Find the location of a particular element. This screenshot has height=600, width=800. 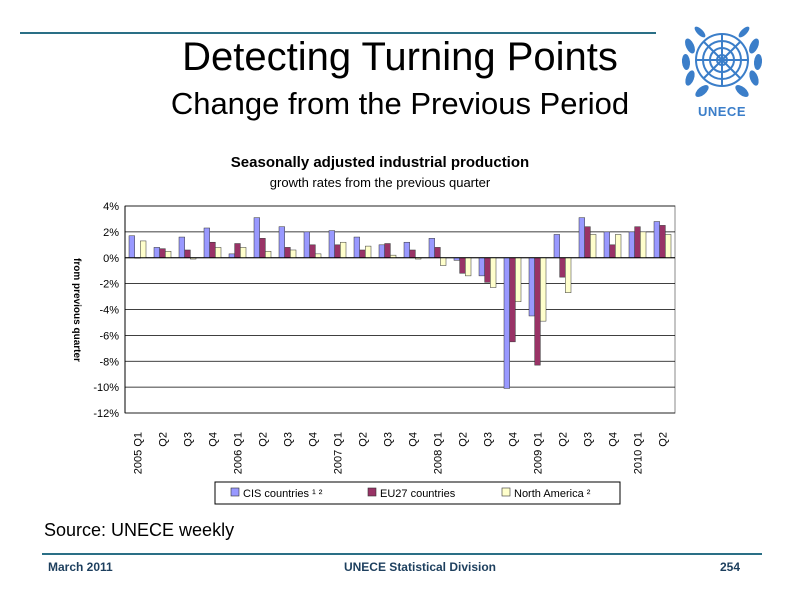

y-tick-label: -2% is located at coordinates (109, 285).